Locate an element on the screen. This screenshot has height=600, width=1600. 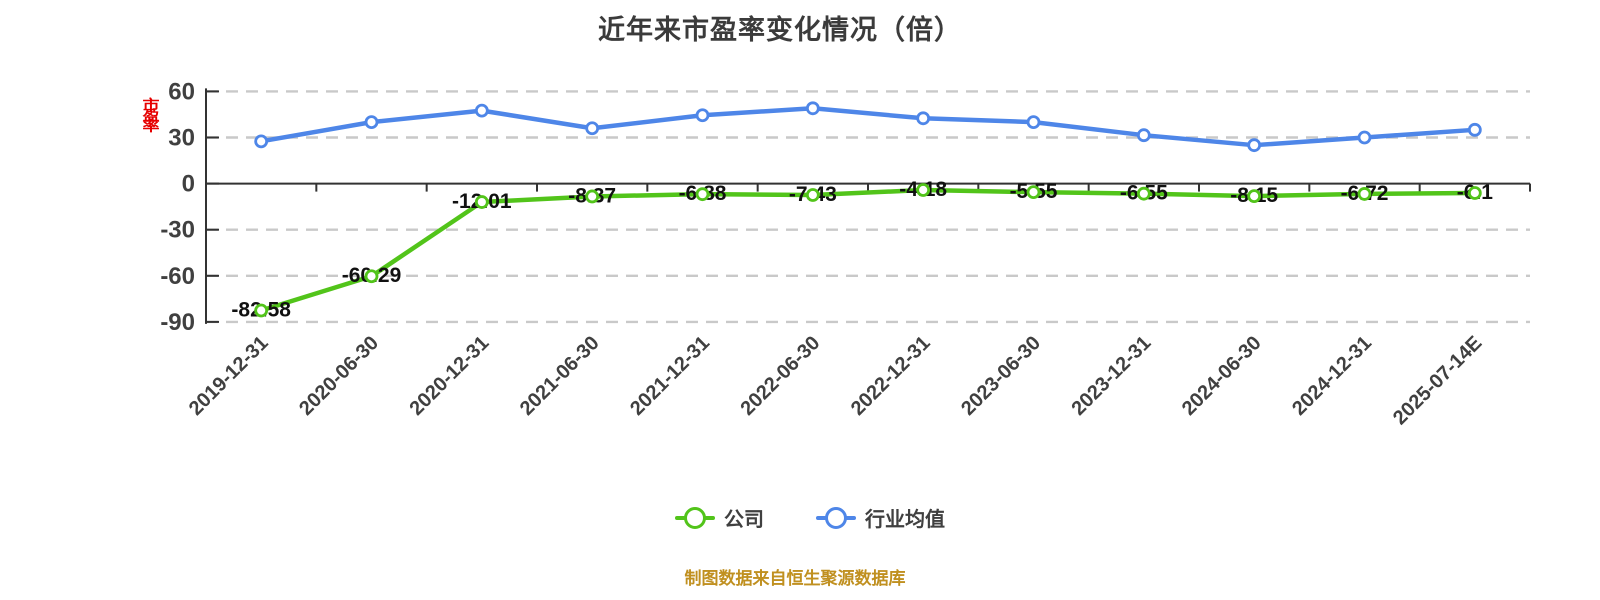
y-axis-tick-label: -90 is located at coordinates (177, 322).